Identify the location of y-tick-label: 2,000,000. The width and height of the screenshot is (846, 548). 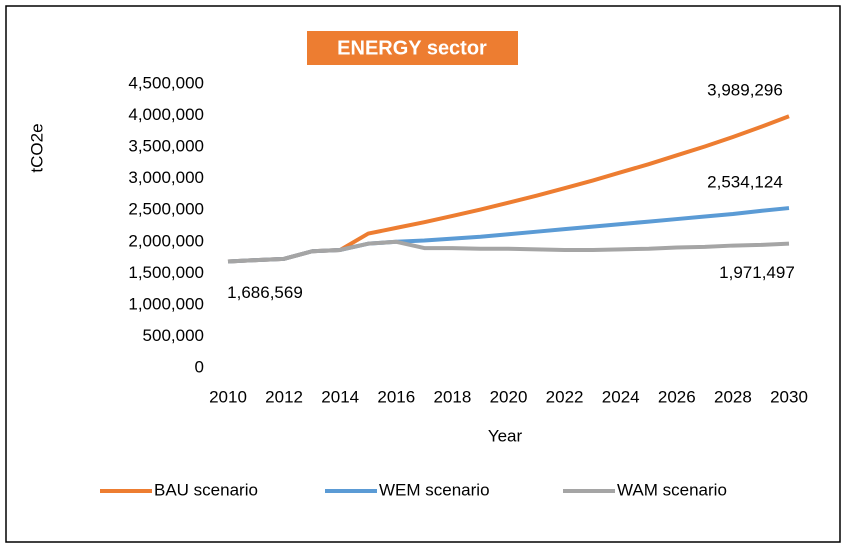
(166, 240).